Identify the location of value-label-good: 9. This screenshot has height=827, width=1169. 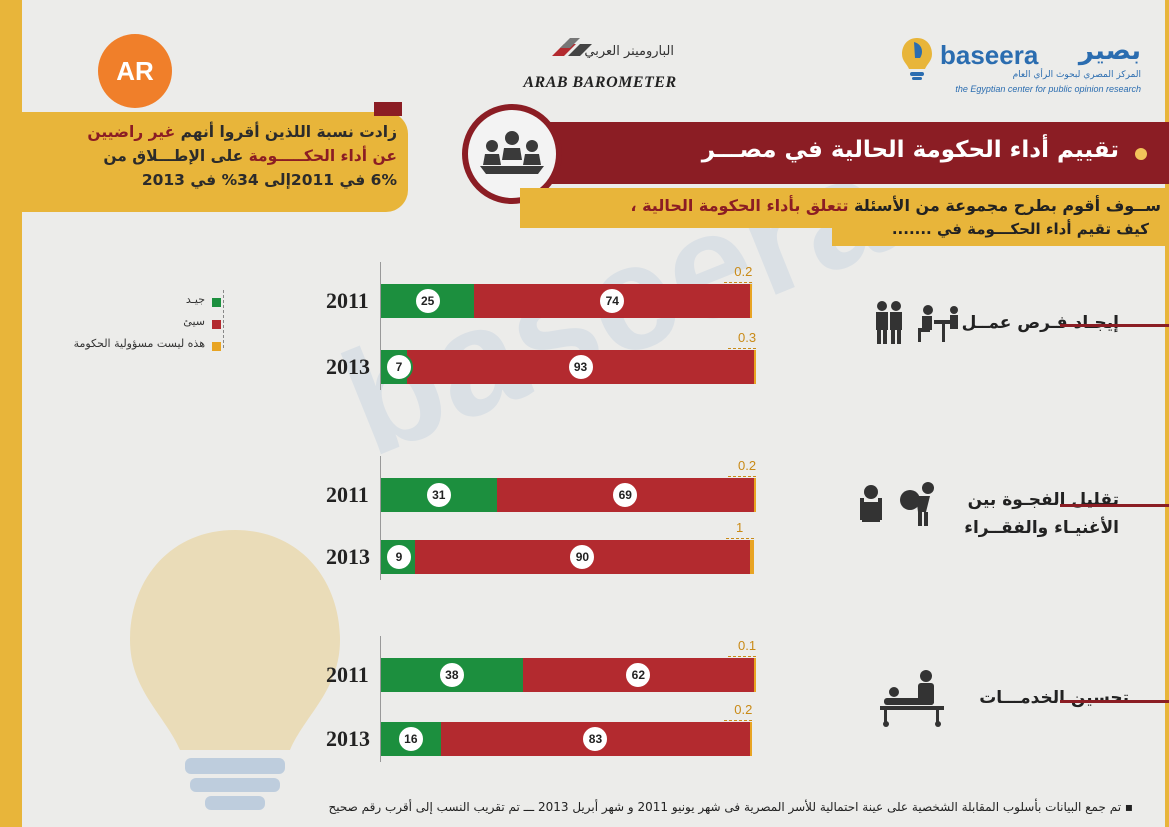
(399, 557).